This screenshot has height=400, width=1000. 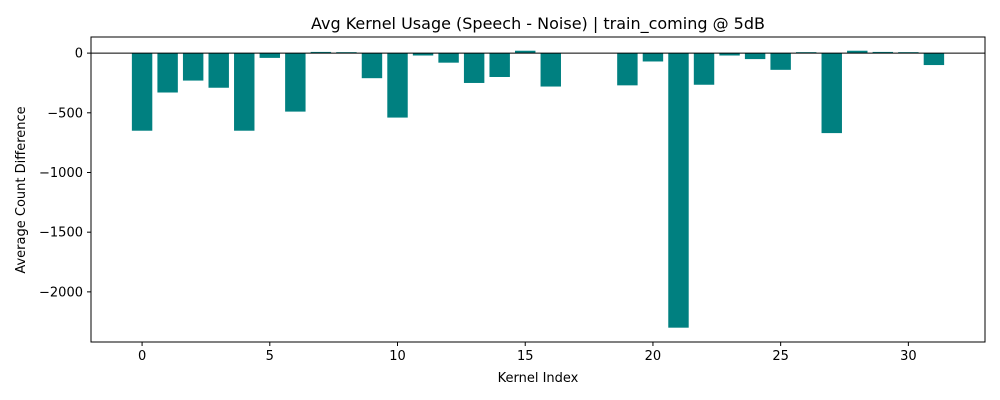 I want to click on y-tick-label: −500, so click(x=65, y=113).